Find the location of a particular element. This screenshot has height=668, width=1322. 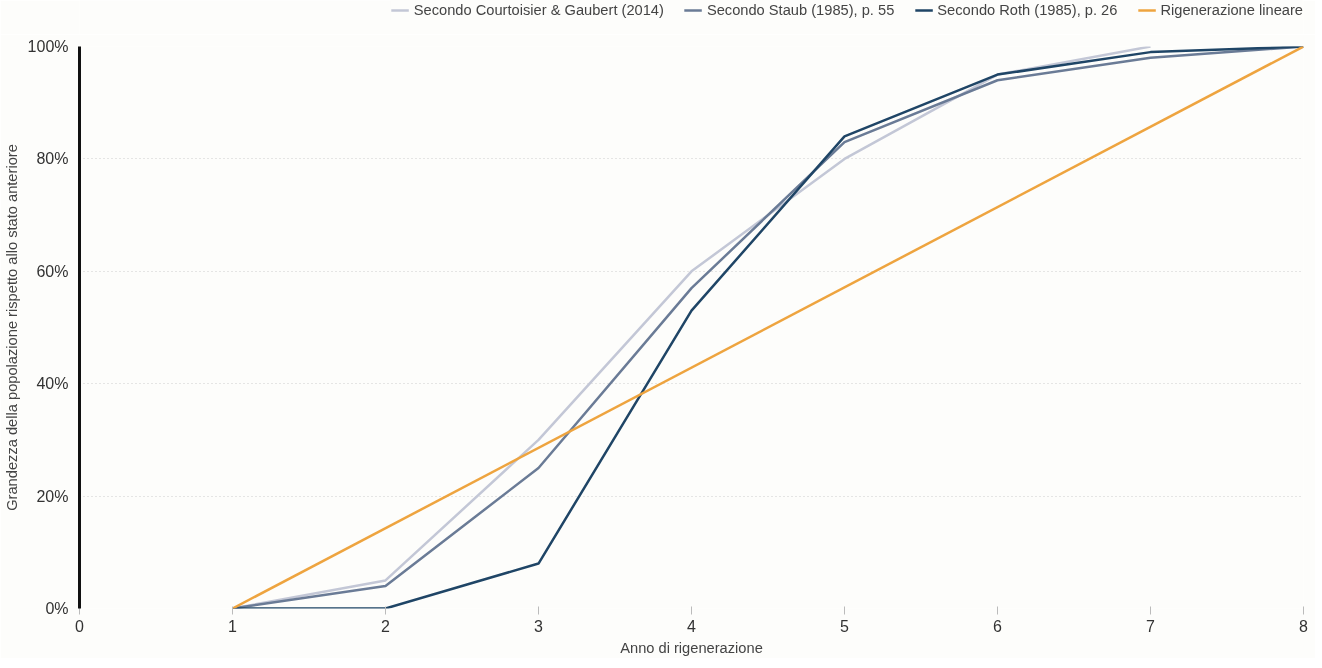

y-tick-label: 20% is located at coordinates (52, 496).